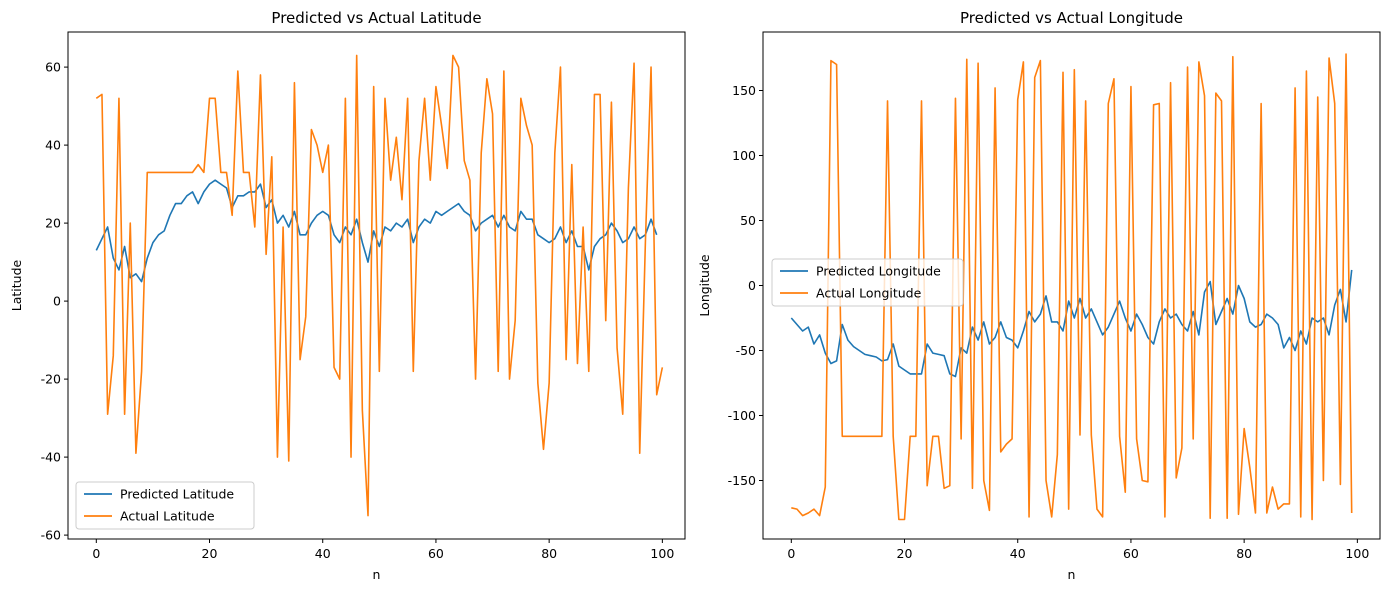 This screenshot has height=590, width=1389. I want to click on y-tick-label: 40, so click(53, 145).